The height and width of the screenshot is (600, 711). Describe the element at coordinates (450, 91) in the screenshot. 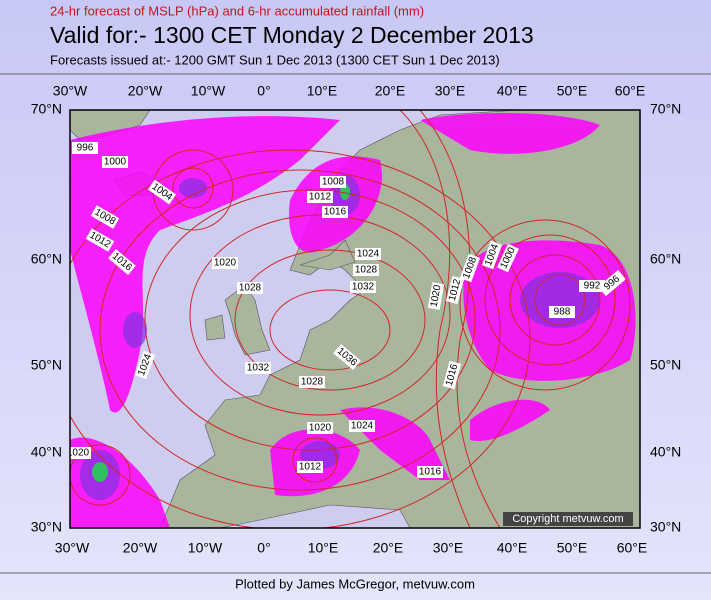

I see `top-longitude-label: 30°E` at that location.